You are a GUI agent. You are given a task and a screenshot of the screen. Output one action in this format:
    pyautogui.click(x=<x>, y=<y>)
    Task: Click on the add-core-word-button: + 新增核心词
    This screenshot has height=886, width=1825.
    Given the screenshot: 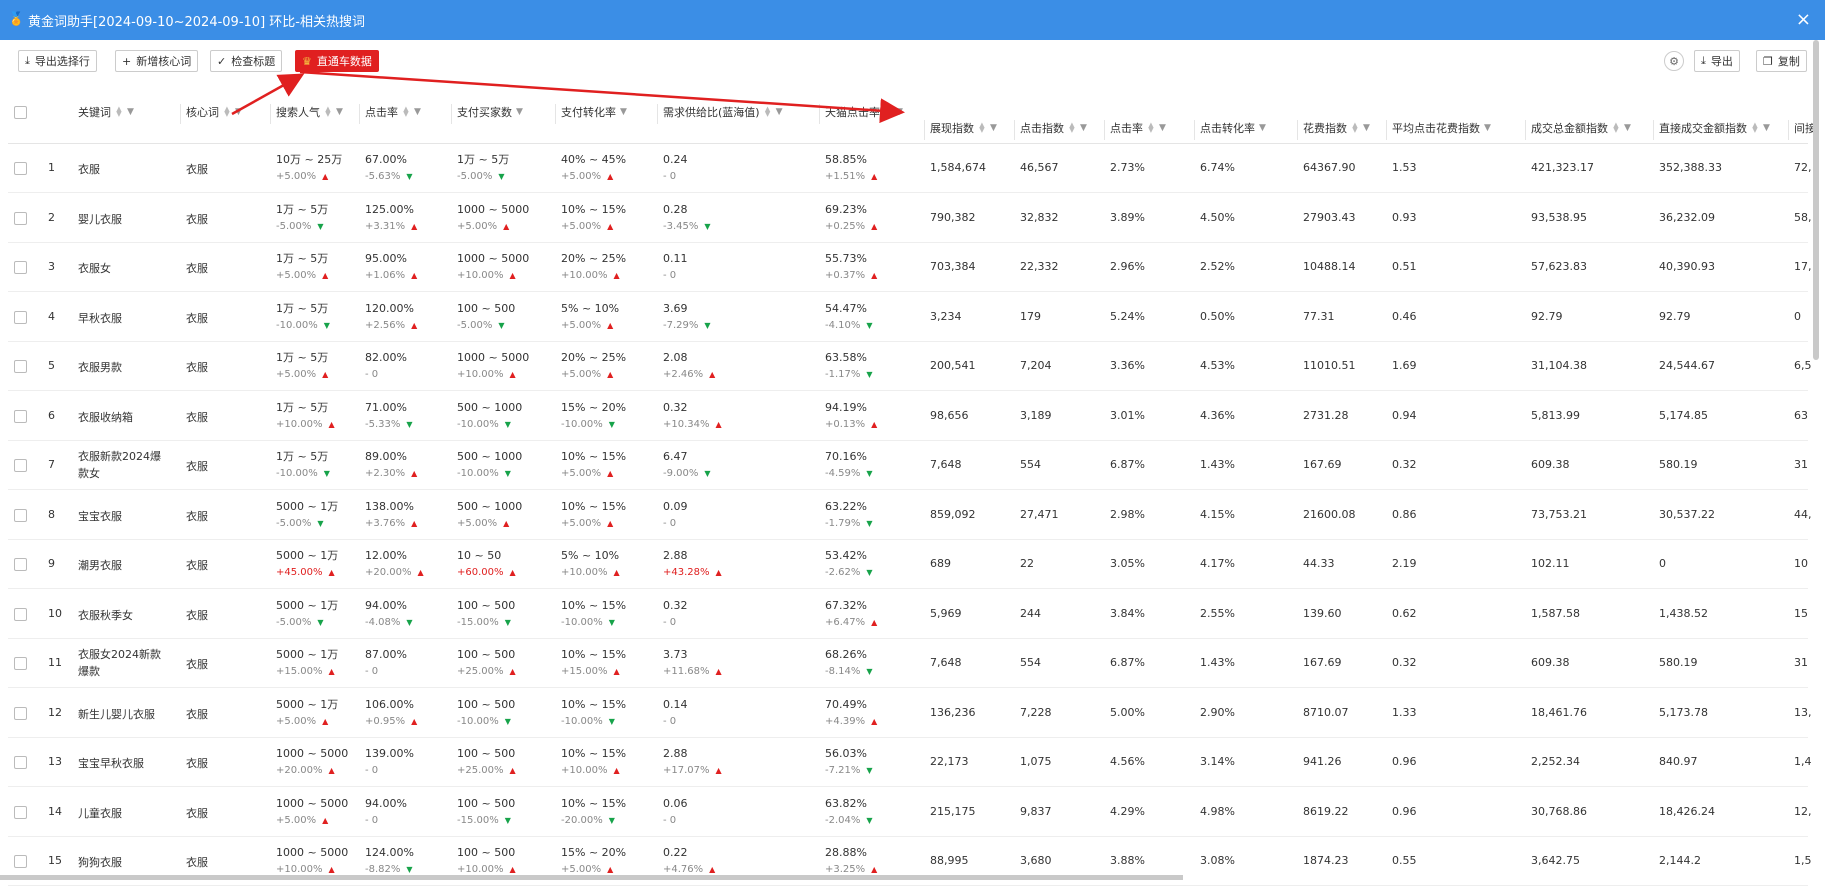 What is the action you would take?
    pyautogui.click(x=156, y=61)
    